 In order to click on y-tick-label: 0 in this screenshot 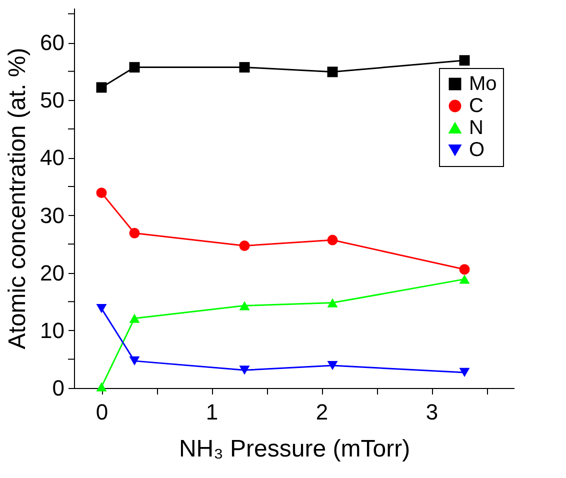, I will do `click(58, 388)`.